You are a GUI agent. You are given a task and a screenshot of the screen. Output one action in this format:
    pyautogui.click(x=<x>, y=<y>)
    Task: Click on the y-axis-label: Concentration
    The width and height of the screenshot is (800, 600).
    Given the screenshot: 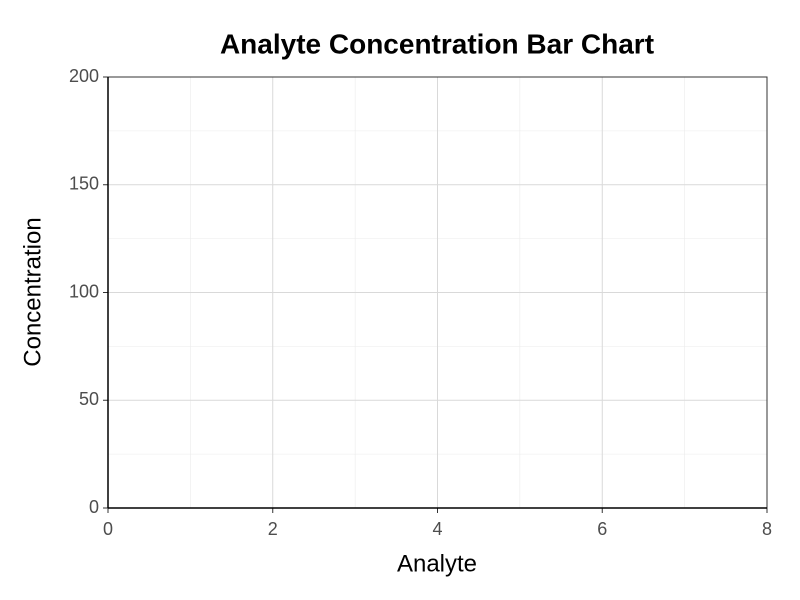 What is the action you would take?
    pyautogui.click(x=32, y=291)
    